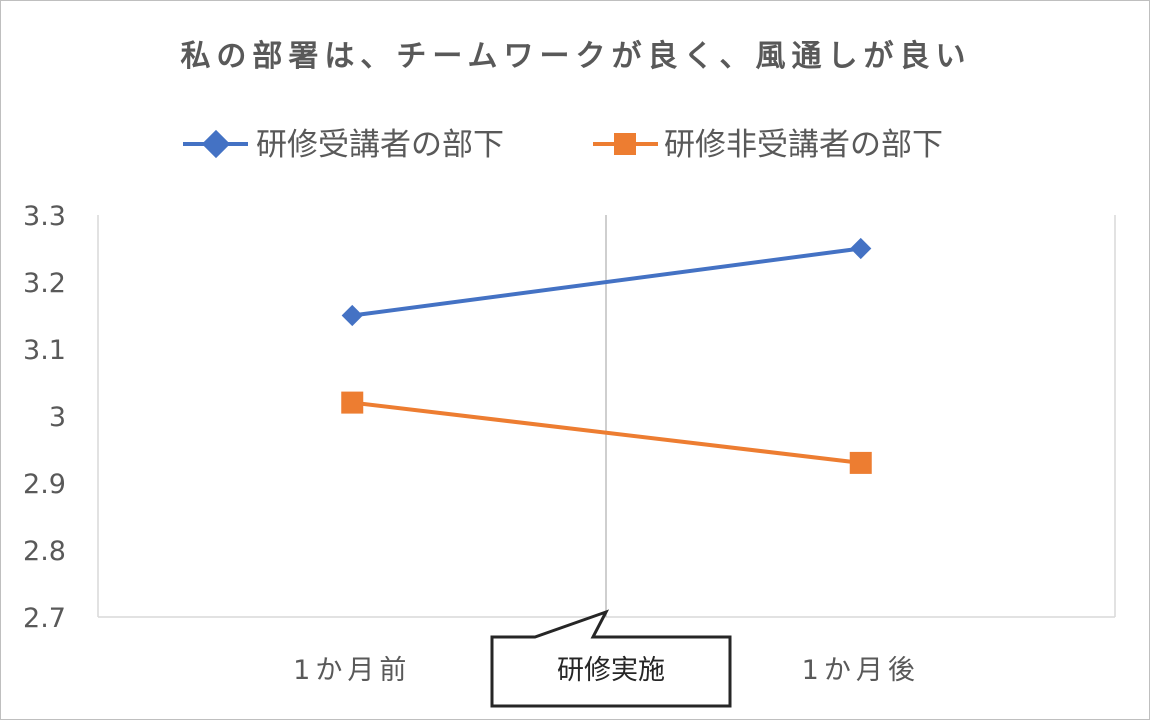  I want to click on x-category-labels: 1か月前 1か月後, so click(606, 670).